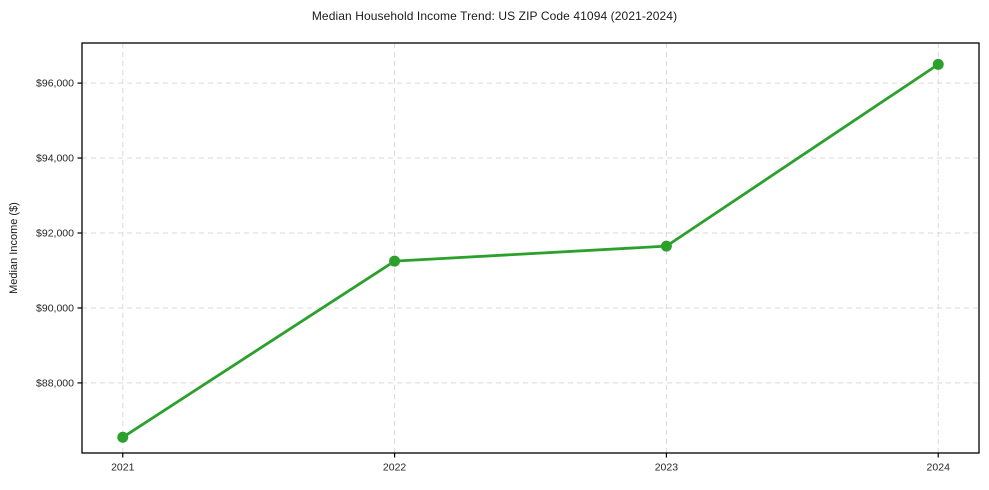 The height and width of the screenshot is (490, 989). Describe the element at coordinates (666, 246) in the screenshot. I see `data-point-2023` at that location.